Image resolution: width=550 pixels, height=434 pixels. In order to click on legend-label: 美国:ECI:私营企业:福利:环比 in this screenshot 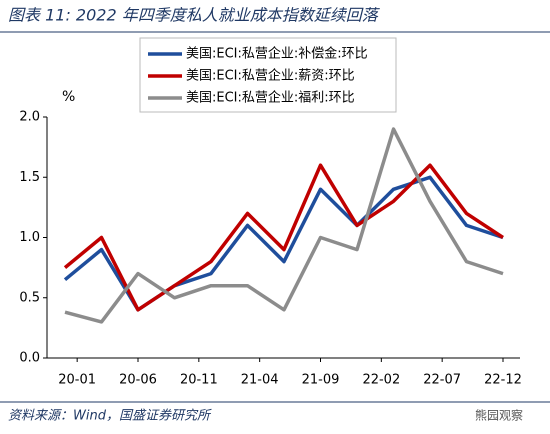, I will do `click(270, 98)`.